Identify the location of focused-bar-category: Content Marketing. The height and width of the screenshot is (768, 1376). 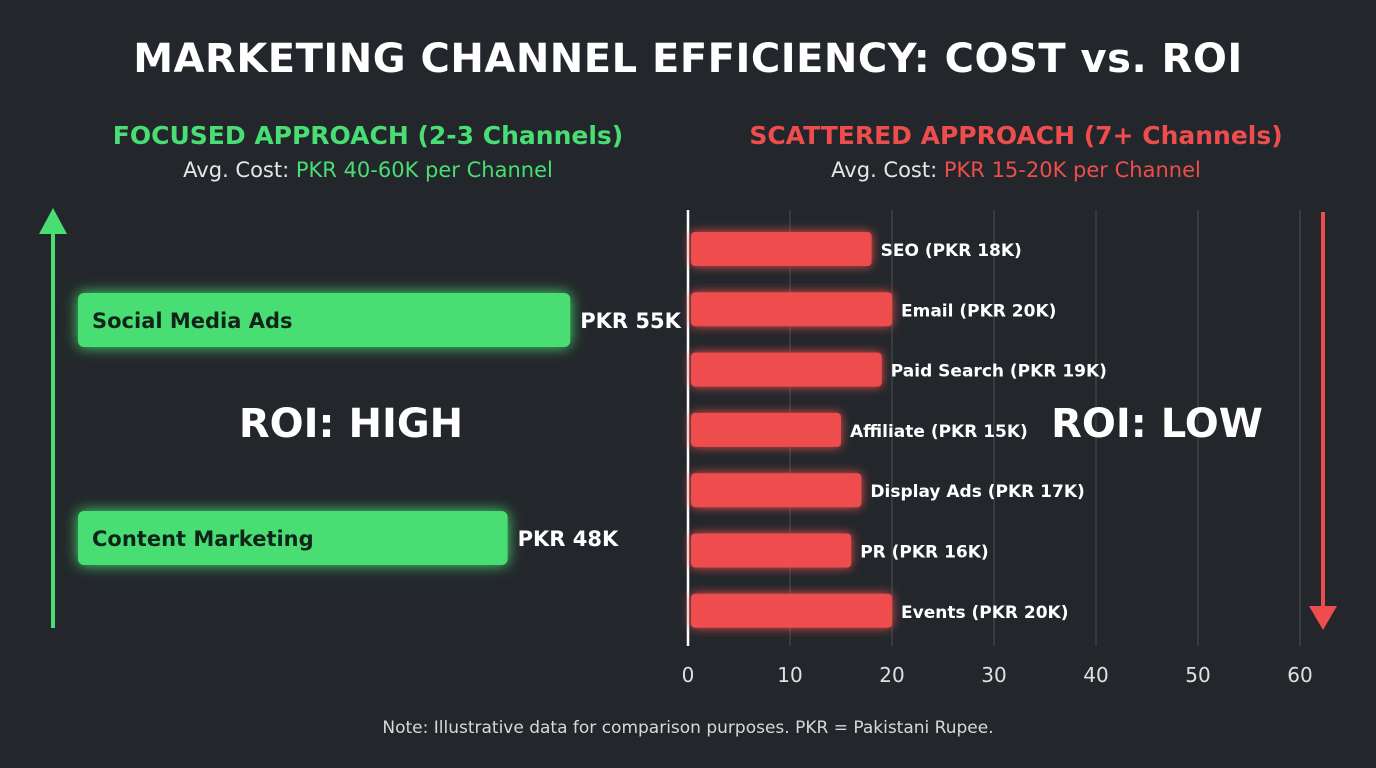
(203, 539).